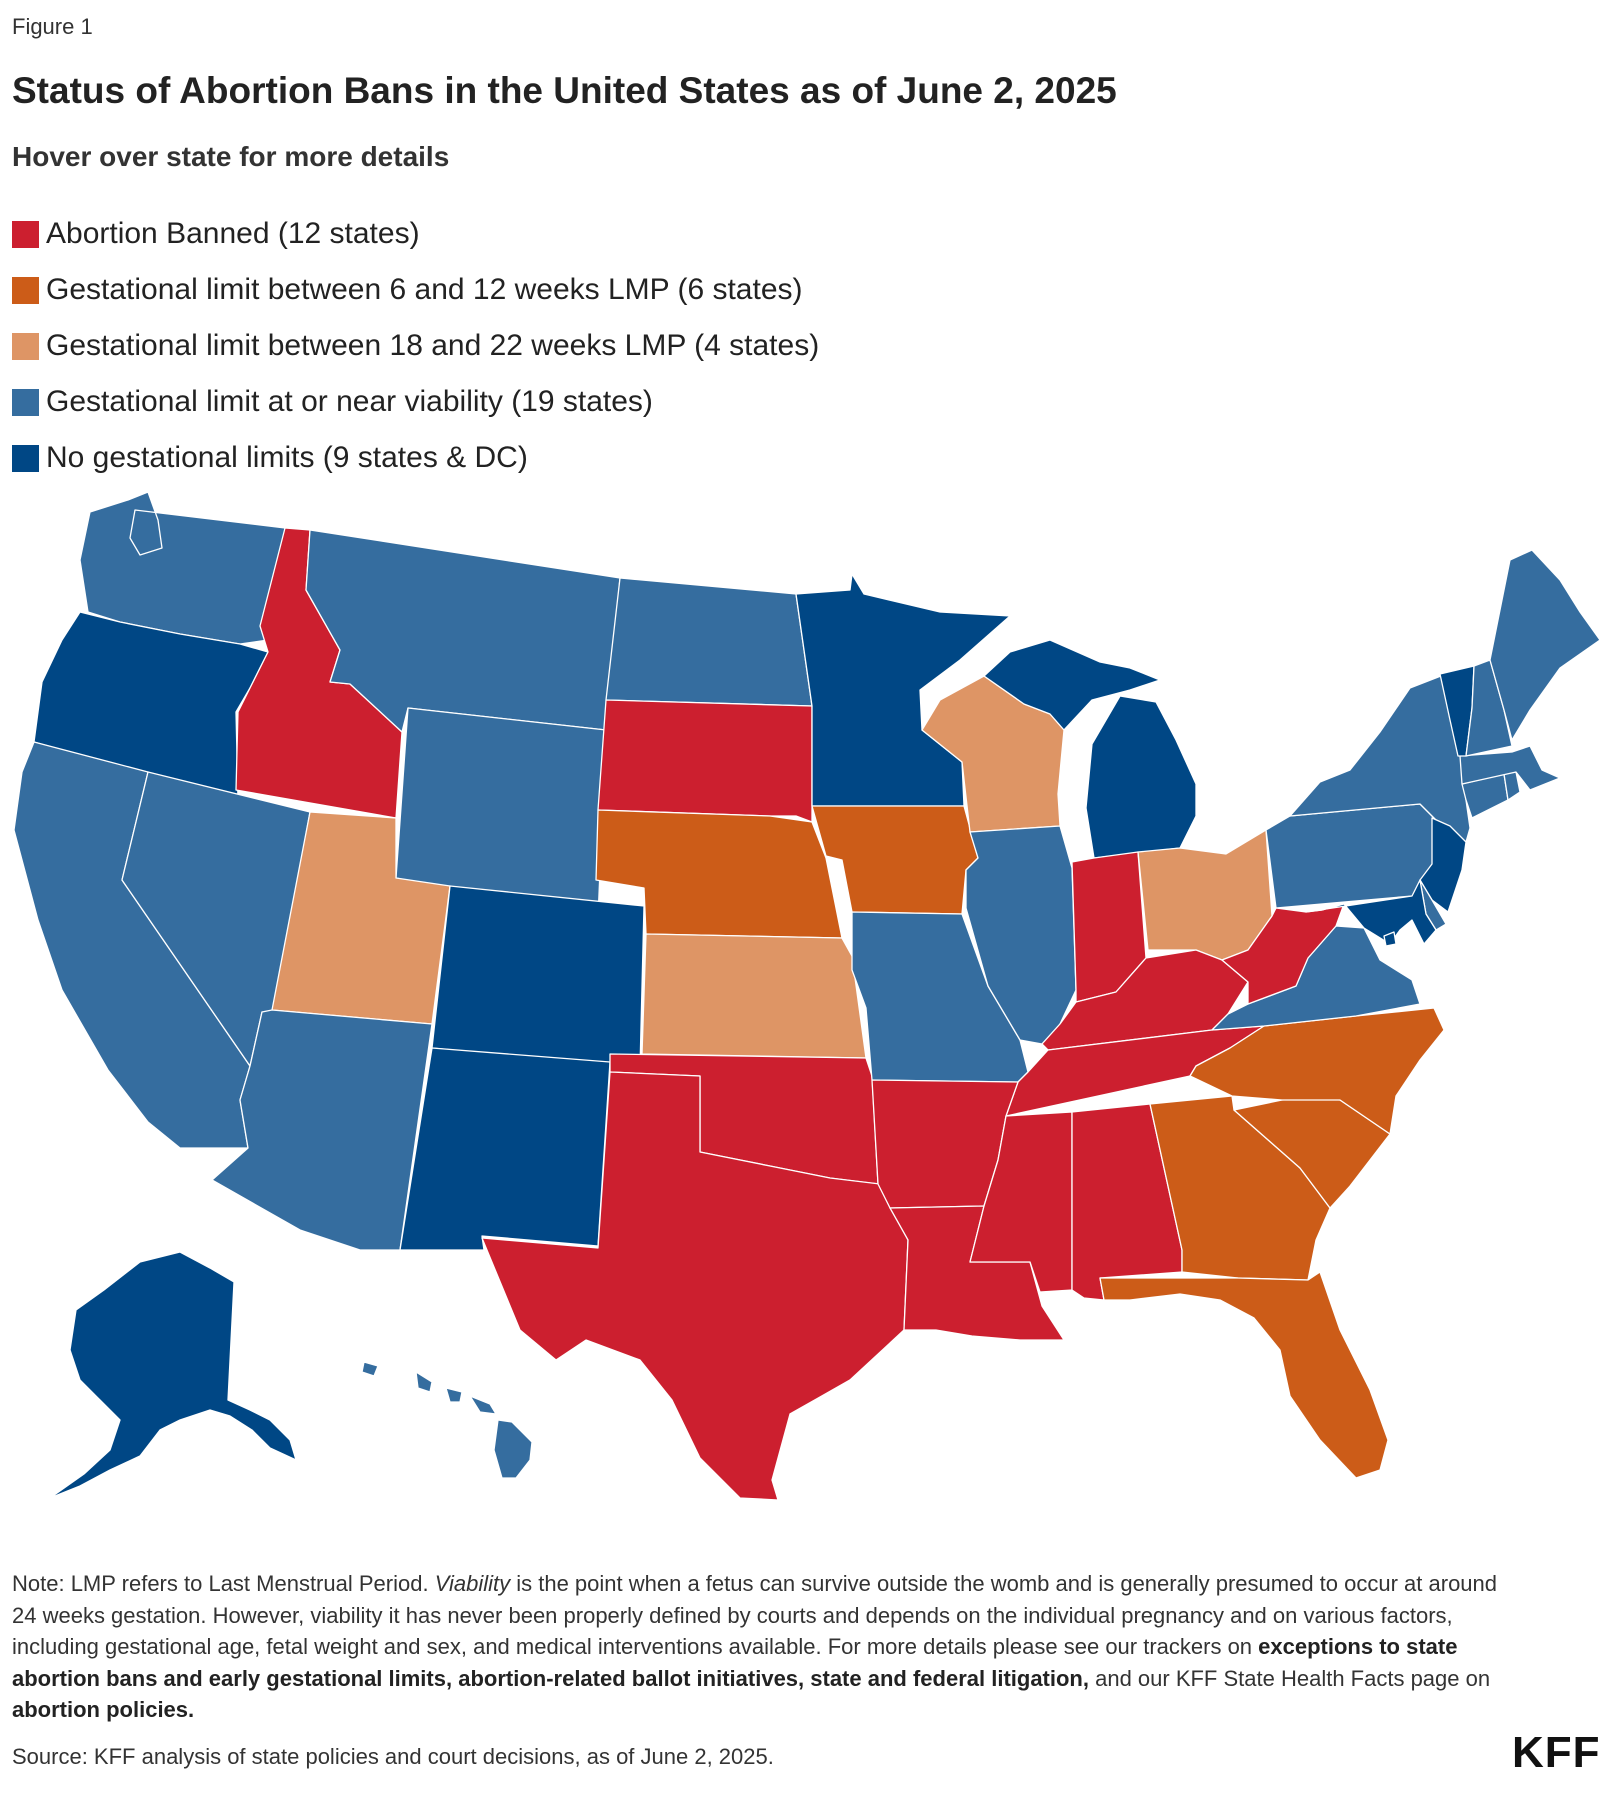  Describe the element at coordinates (173, 1375) in the screenshot. I see `state-alaska` at that location.